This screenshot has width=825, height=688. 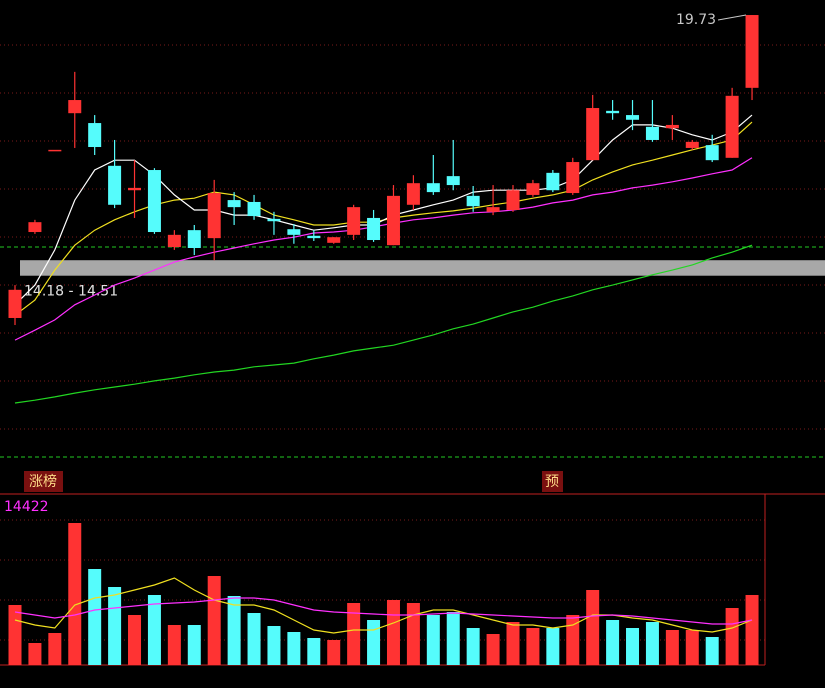 I want to click on marker: 预, so click(x=552, y=482).